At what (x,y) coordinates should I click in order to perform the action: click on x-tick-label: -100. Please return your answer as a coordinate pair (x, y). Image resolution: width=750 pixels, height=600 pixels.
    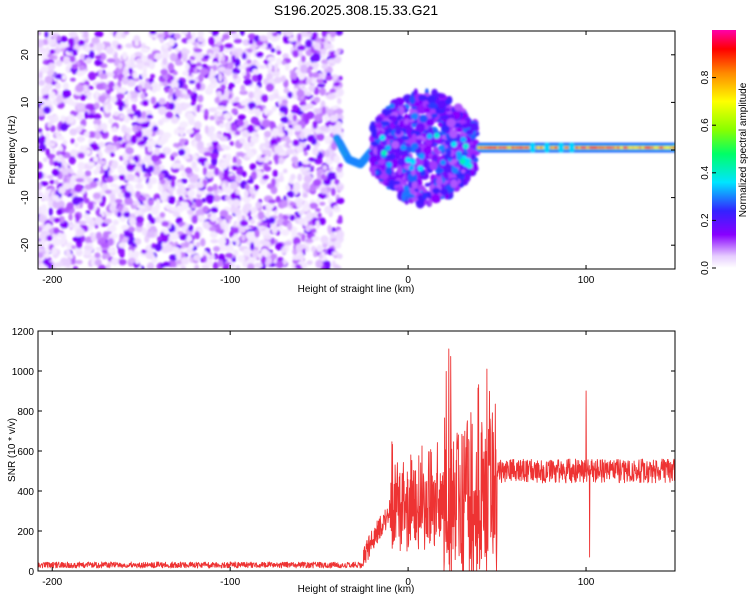
    Looking at the image, I should click on (230, 582).